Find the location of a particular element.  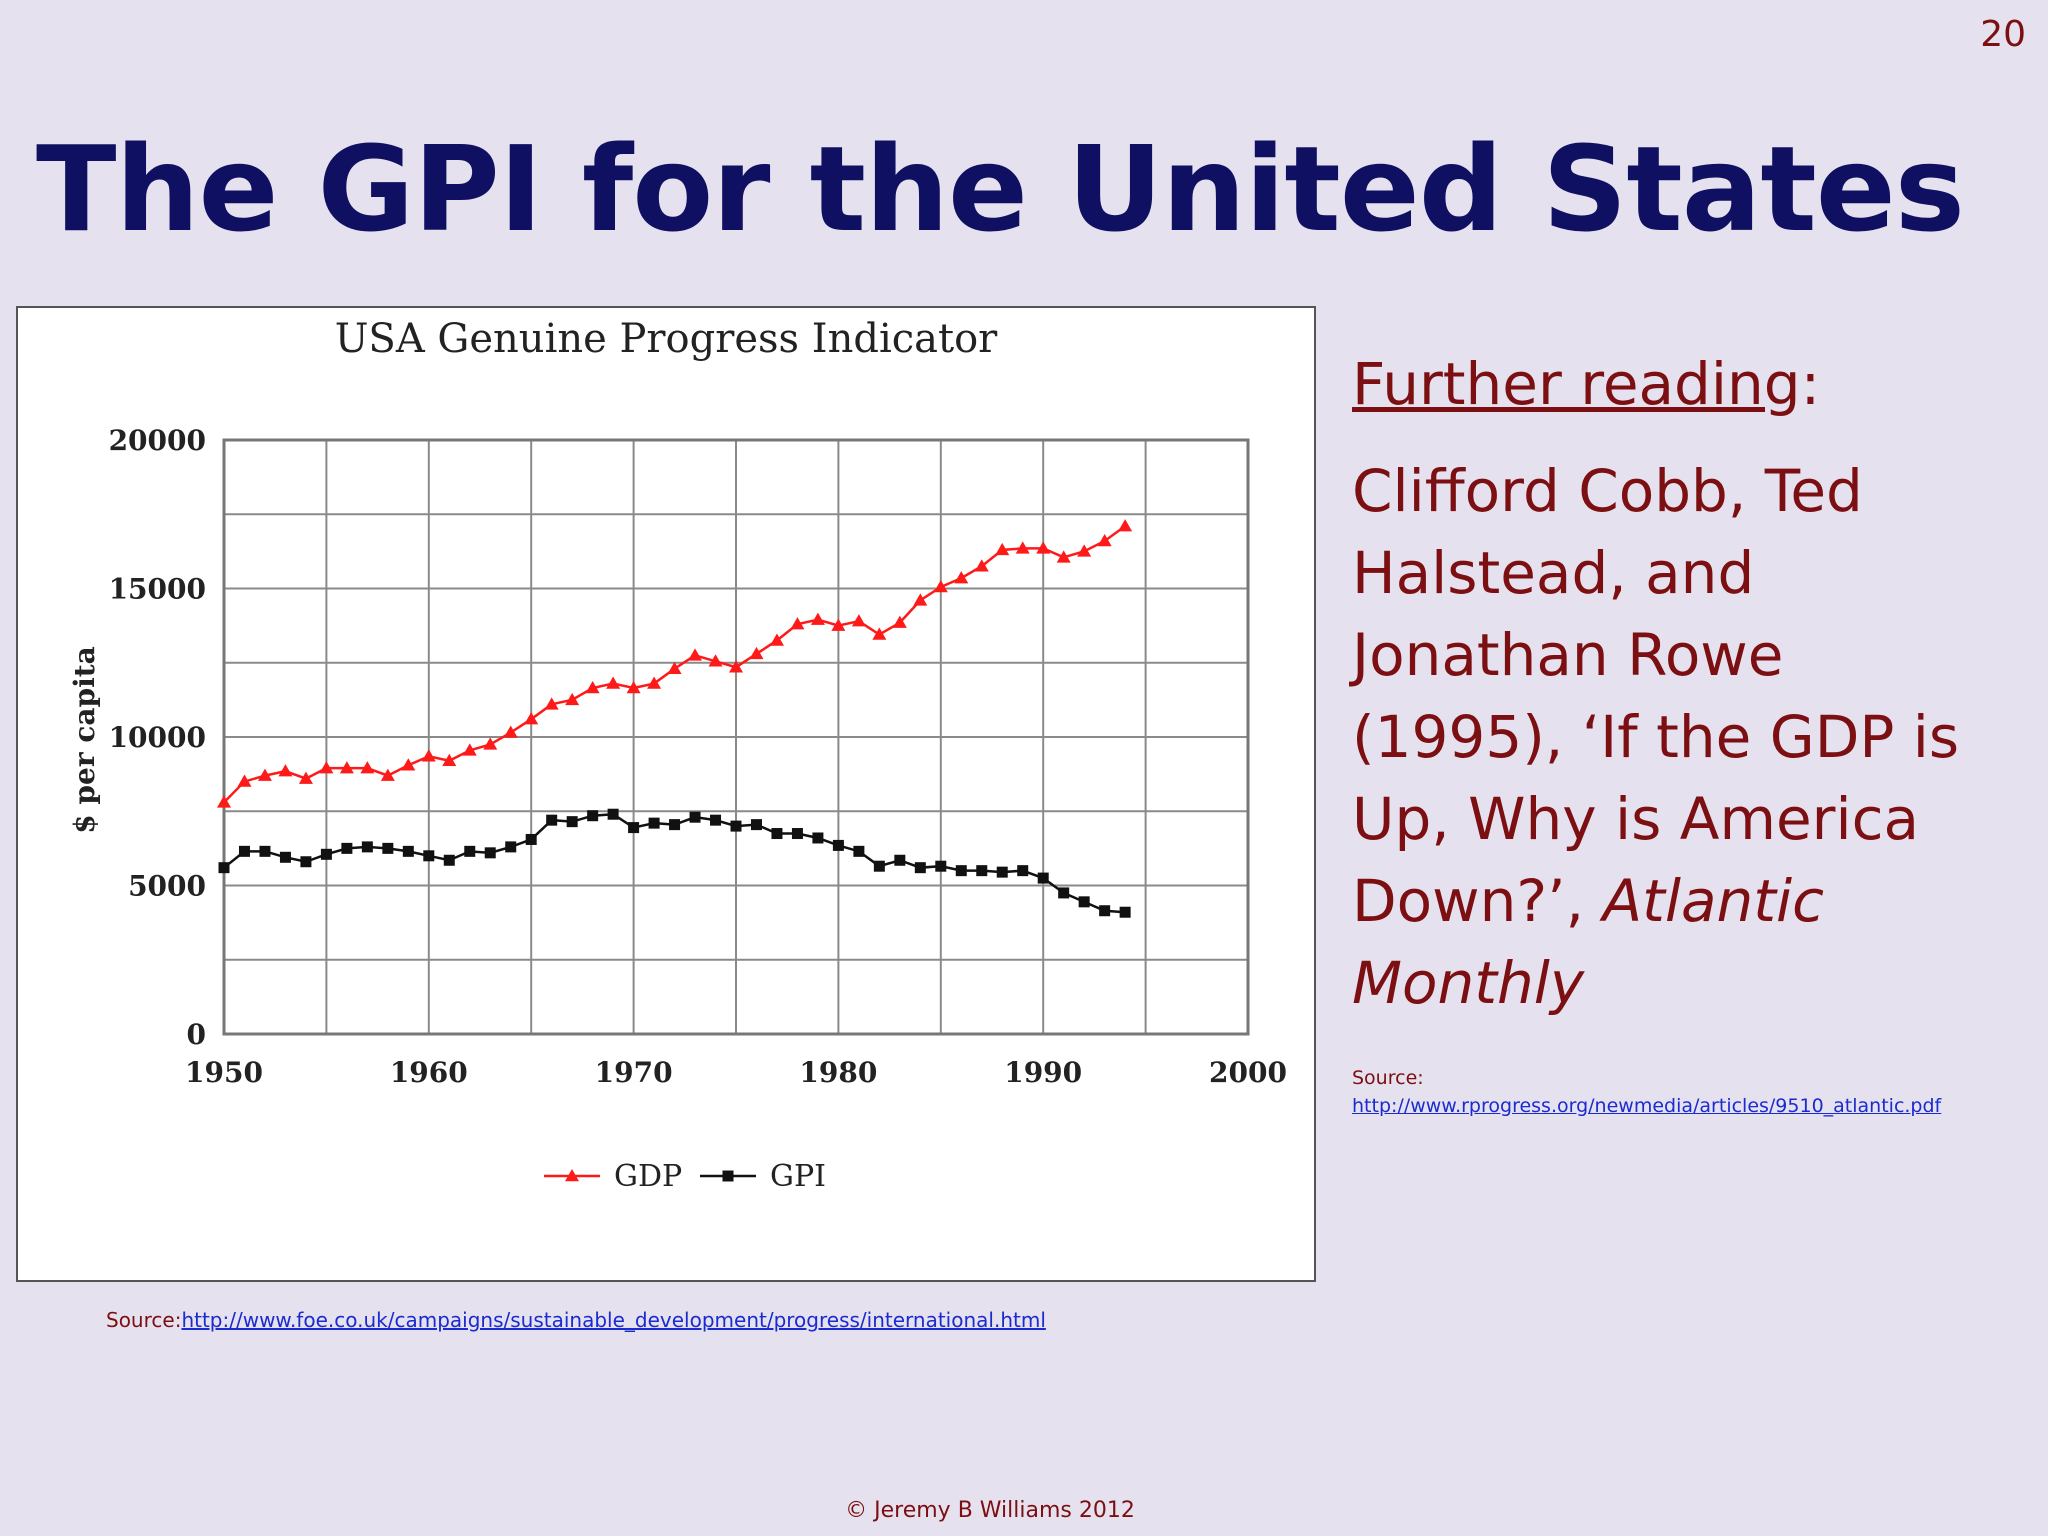

further-reading-heading: Further reading: is located at coordinates (1672, 384).